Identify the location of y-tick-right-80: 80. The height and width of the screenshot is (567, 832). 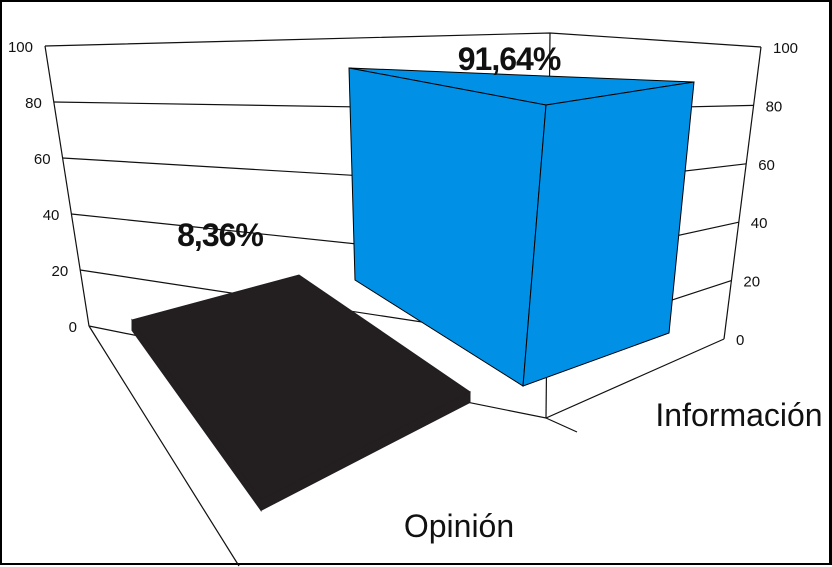
(774, 106).